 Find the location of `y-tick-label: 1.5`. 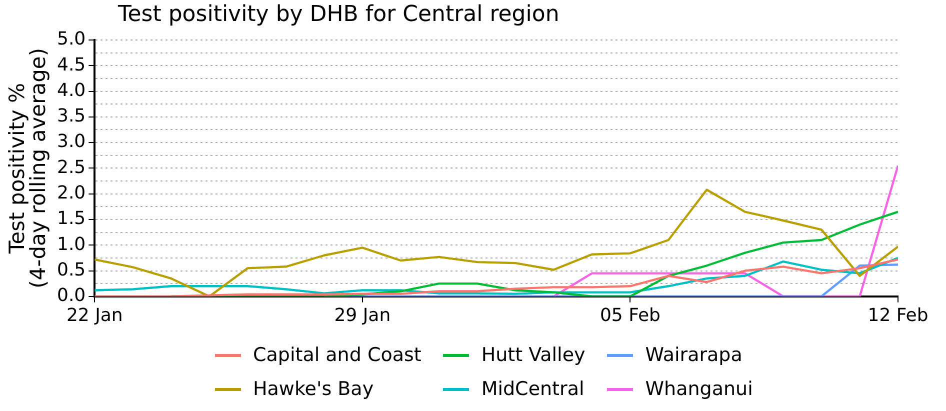

y-tick-label: 1.5 is located at coordinates (71, 219).